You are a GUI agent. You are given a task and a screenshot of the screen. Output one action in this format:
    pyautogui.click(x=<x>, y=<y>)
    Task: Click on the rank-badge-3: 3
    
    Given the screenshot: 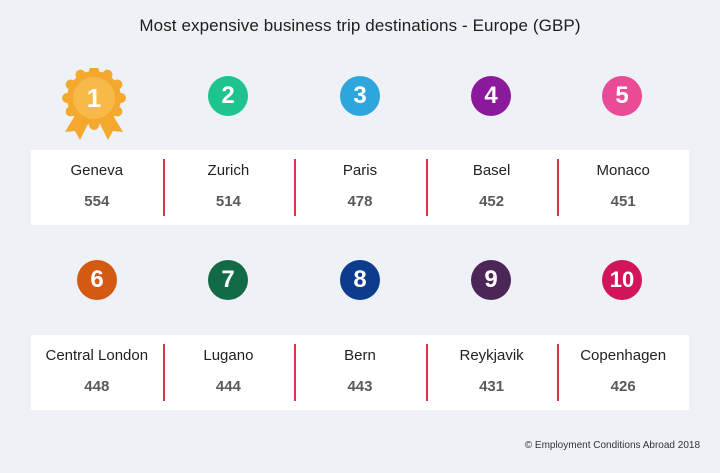 What is the action you would take?
    pyautogui.click(x=360, y=96)
    